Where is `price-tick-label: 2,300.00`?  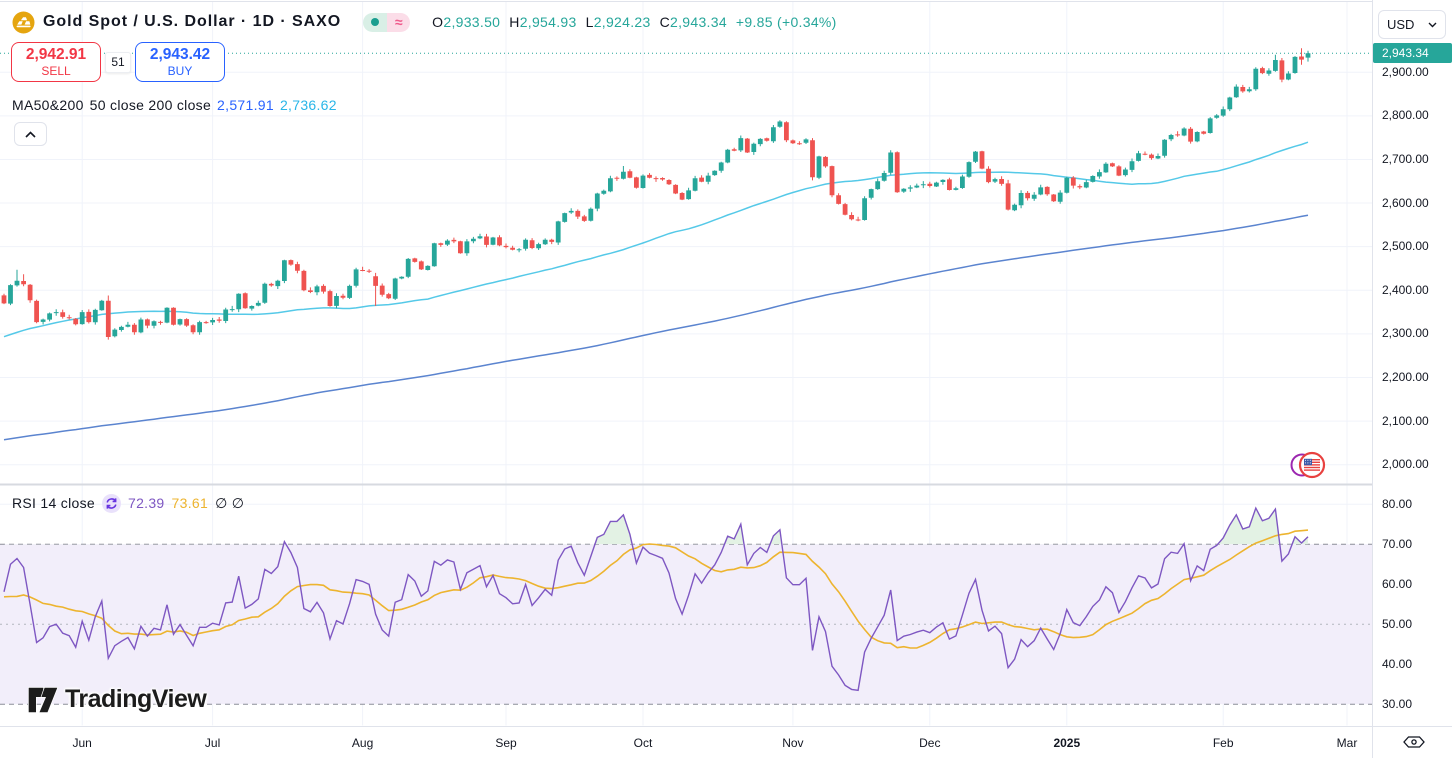 price-tick-label: 2,300.00 is located at coordinates (1405, 333).